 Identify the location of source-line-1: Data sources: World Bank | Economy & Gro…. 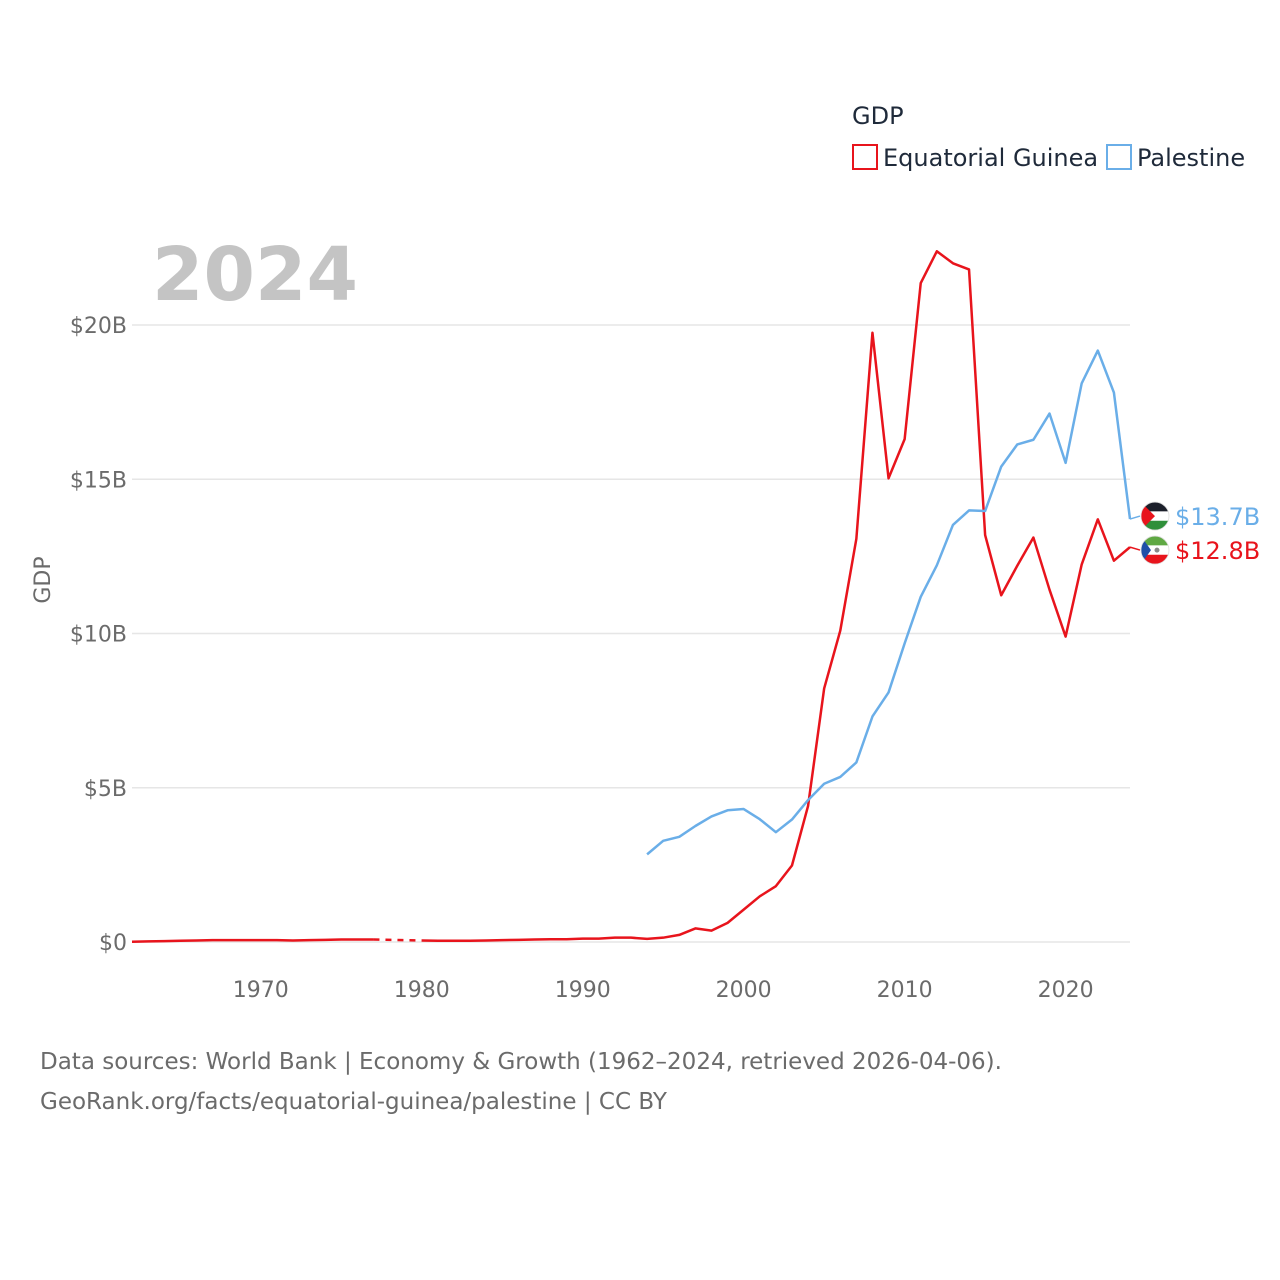
(521, 1062).